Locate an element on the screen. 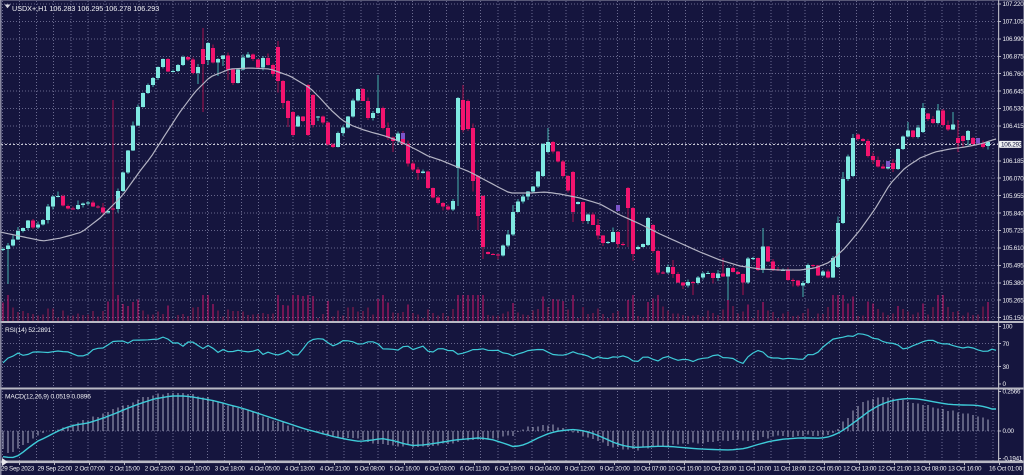  svg-text: 105.610 is located at coordinates (1013, 248).